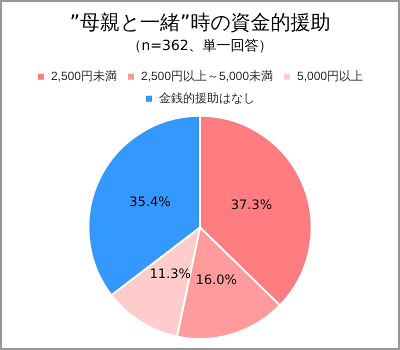 This screenshot has height=350, width=400. Describe the element at coordinates (207, 98) in the screenshot. I see `legend-label: 金銭的援助はなし` at that location.